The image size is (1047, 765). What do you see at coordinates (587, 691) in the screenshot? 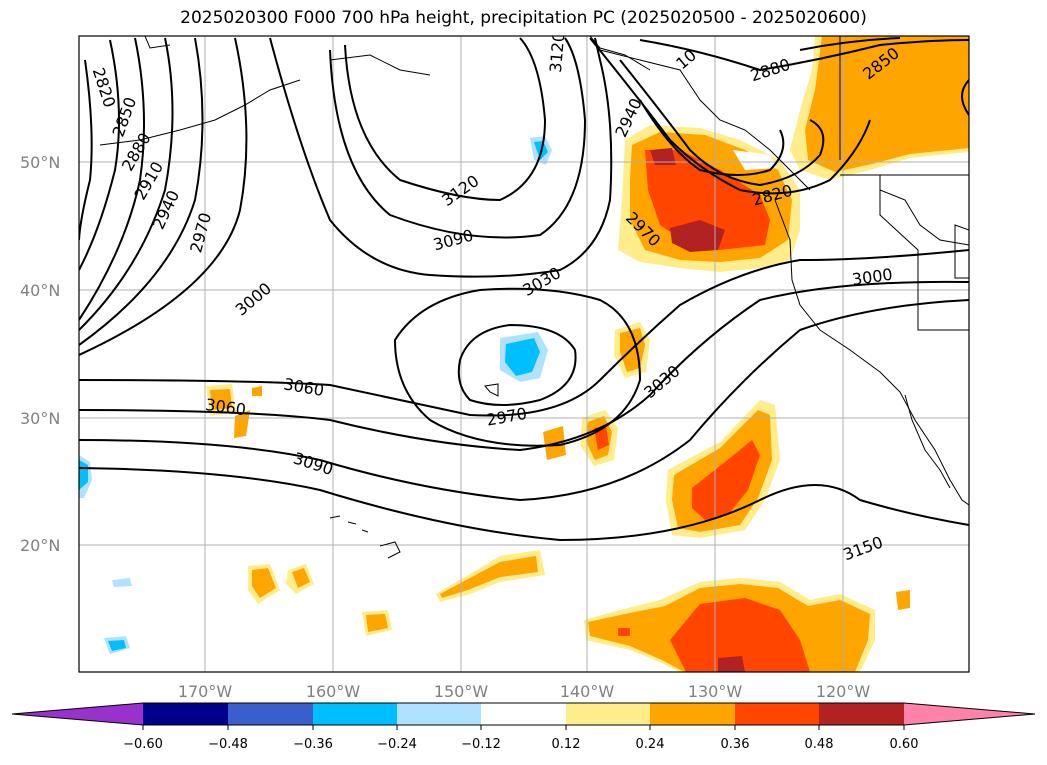
I see `lon-tick-label: 140°W` at bounding box center [587, 691].